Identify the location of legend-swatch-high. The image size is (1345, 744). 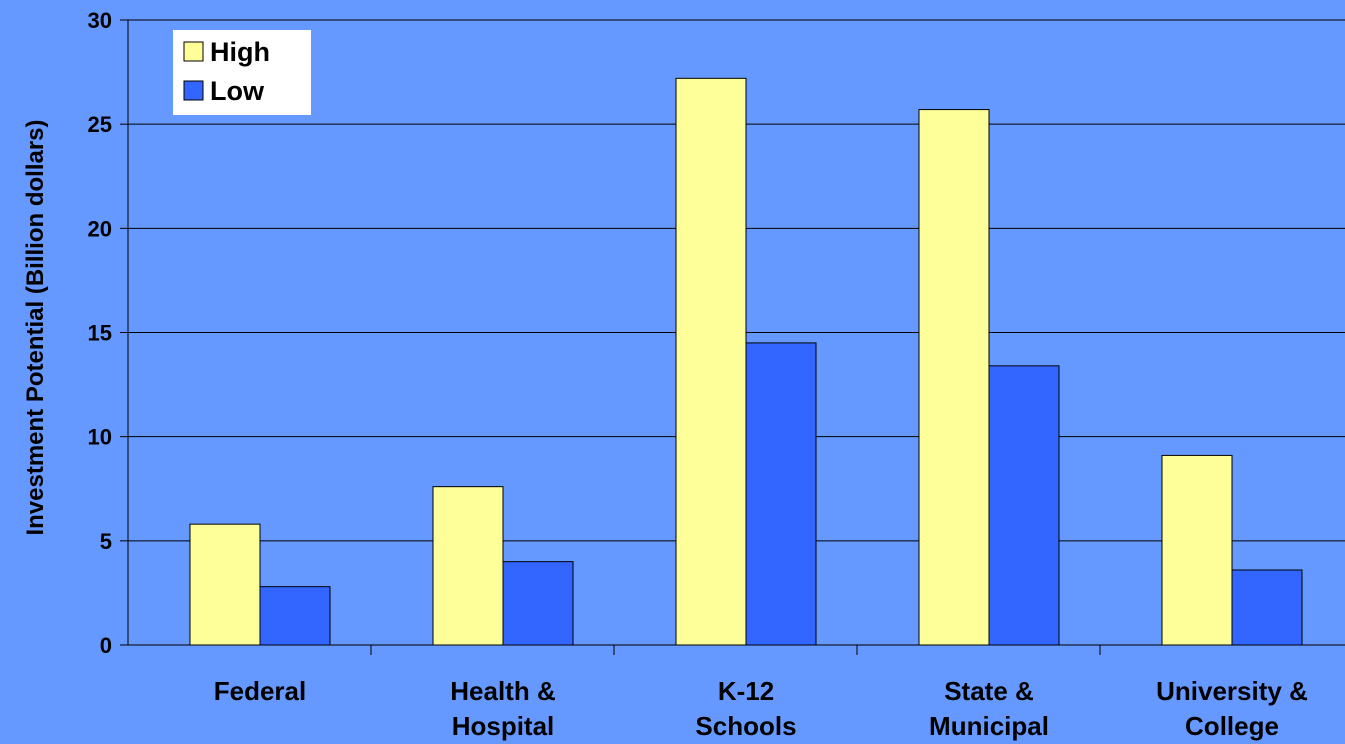
(193, 51).